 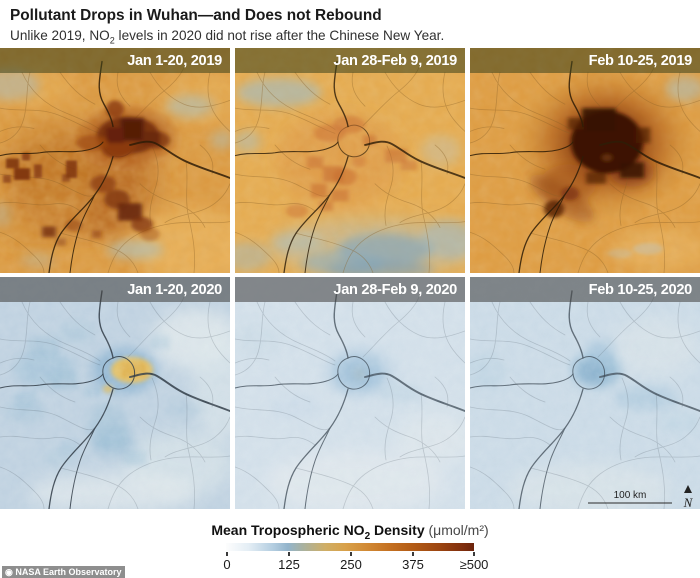 What do you see at coordinates (630, 495) in the screenshot?
I see `svg-text: 100 km` at bounding box center [630, 495].